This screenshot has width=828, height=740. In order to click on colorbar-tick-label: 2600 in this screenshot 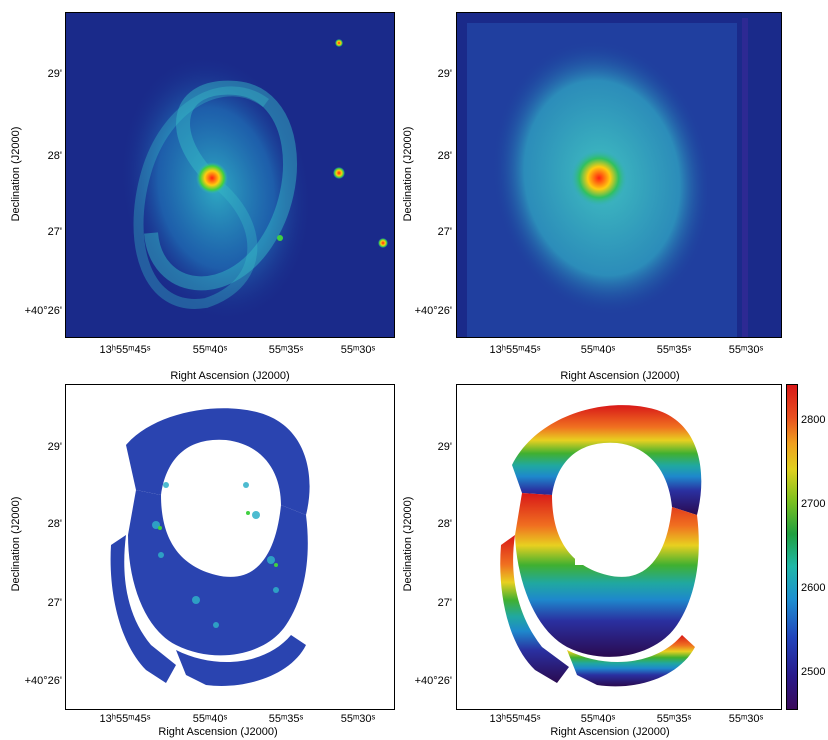, I will do `click(813, 588)`.